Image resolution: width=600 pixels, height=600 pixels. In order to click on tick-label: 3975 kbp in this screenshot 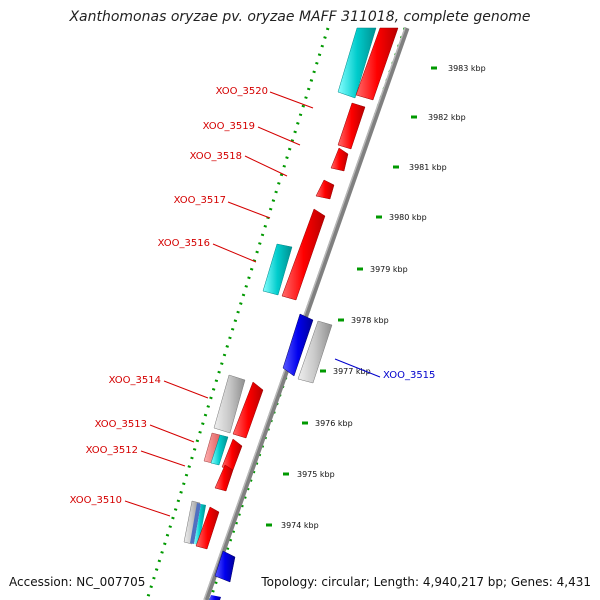, I will do `click(316, 474)`.